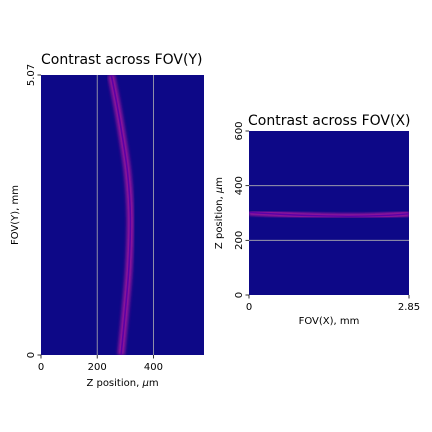 This screenshot has width=432, height=432. I want to click on chart-fov-y-x-tick-label-0: 0, so click(41, 367).